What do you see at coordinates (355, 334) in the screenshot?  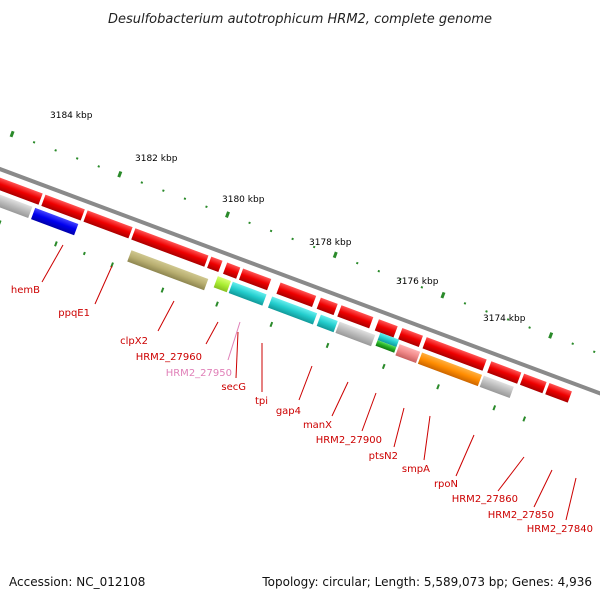 I see `gene-grey-r8` at bounding box center [355, 334].